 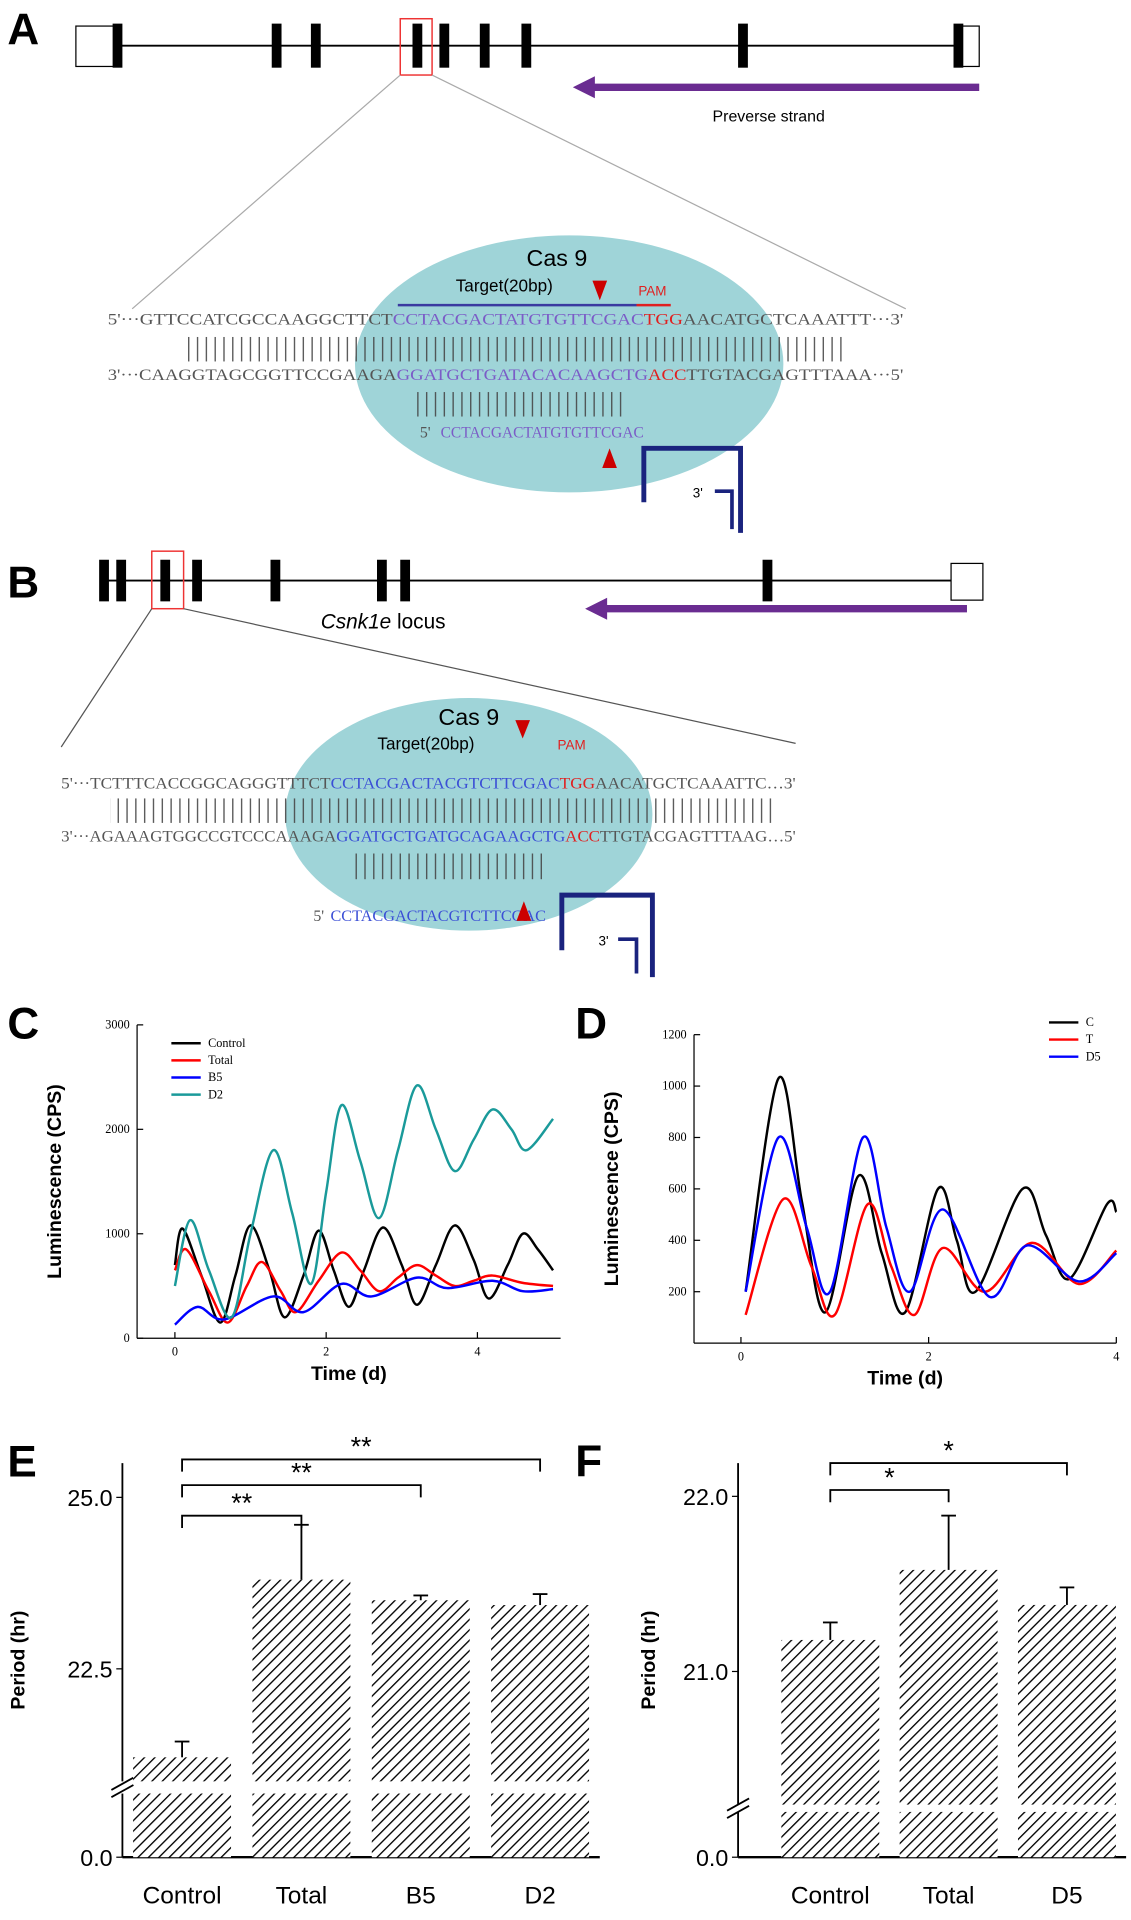 I want to click on y-tick-label: 1000, so click(x=674, y=1086).